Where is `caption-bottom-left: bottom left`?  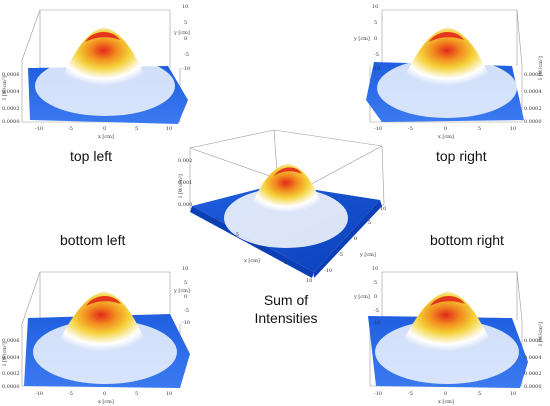
caption-bottom-left: bottom left is located at coordinates (93, 240).